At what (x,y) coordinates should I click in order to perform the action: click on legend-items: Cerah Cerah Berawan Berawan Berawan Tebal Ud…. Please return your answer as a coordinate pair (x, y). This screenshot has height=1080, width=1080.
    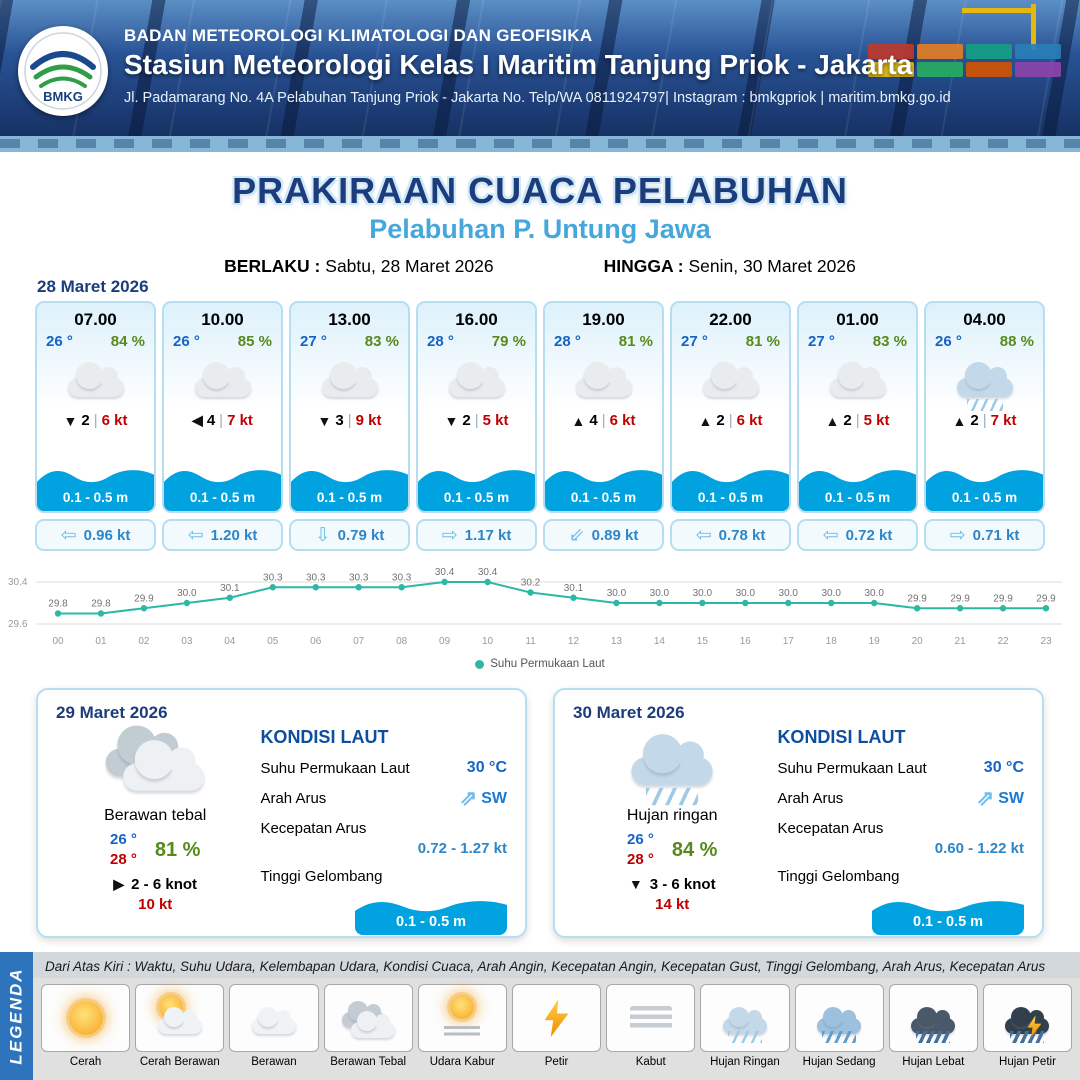
    Looking at the image, I should click on (556, 1023).